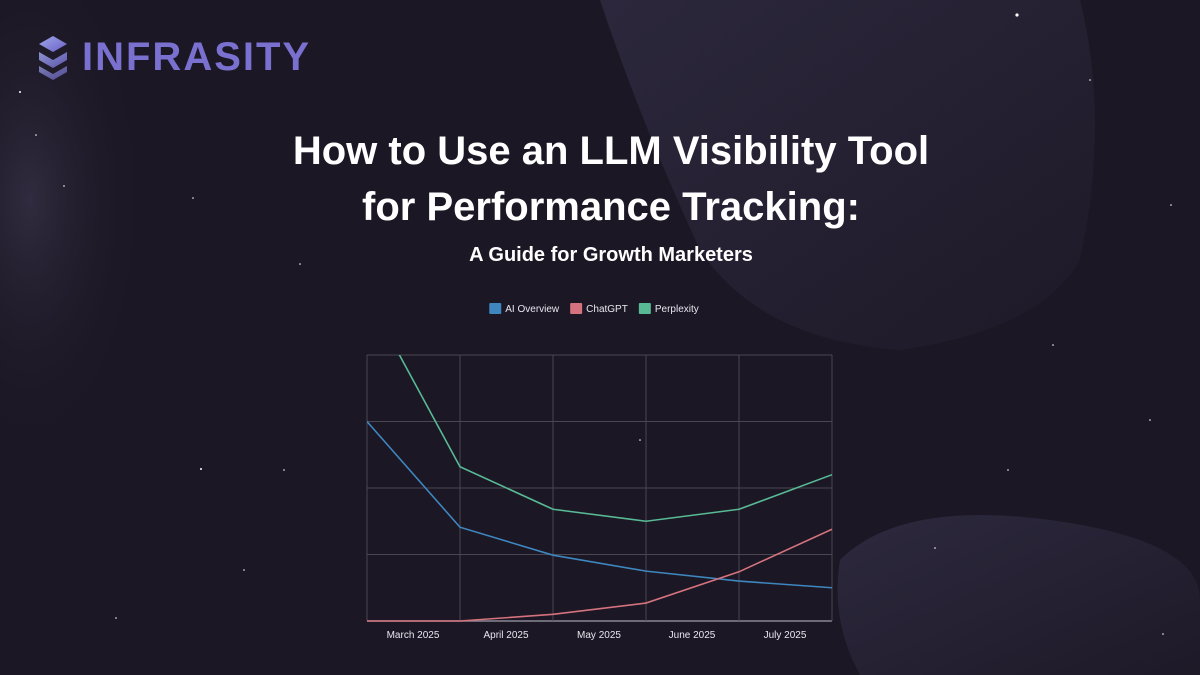 The width and height of the screenshot is (1200, 675). Describe the element at coordinates (611, 151) in the screenshot. I see `title-line: How to Use an LLM Visibility Tool` at that location.